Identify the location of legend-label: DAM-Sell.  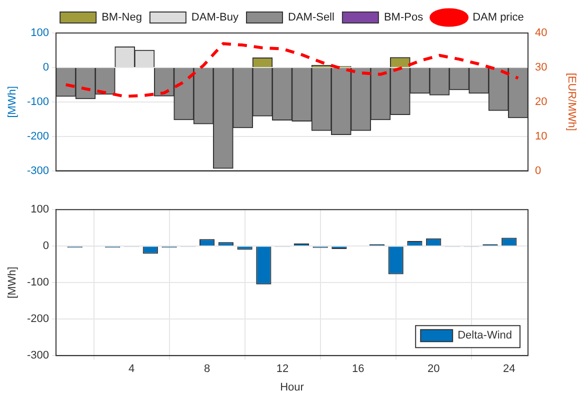
(311, 18).